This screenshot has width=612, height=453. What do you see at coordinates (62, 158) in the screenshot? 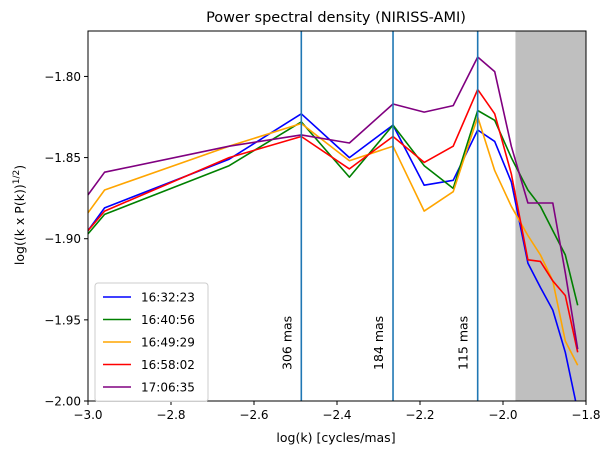
I see `y-tick-label: −1.85` at bounding box center [62, 158].